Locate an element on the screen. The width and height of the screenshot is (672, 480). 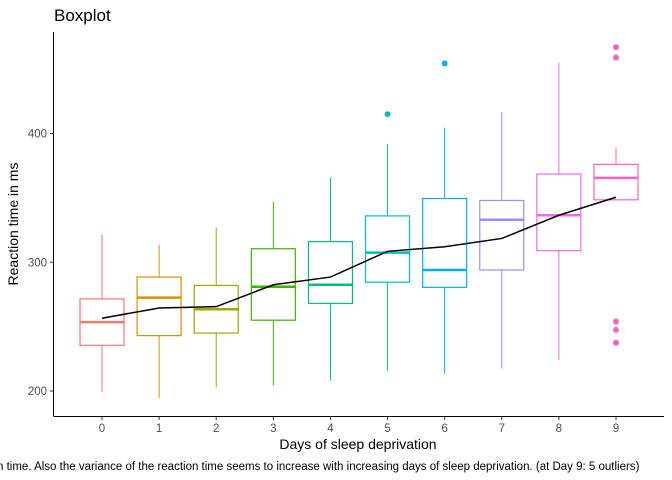
x-tick-label: 8 is located at coordinates (559, 429).